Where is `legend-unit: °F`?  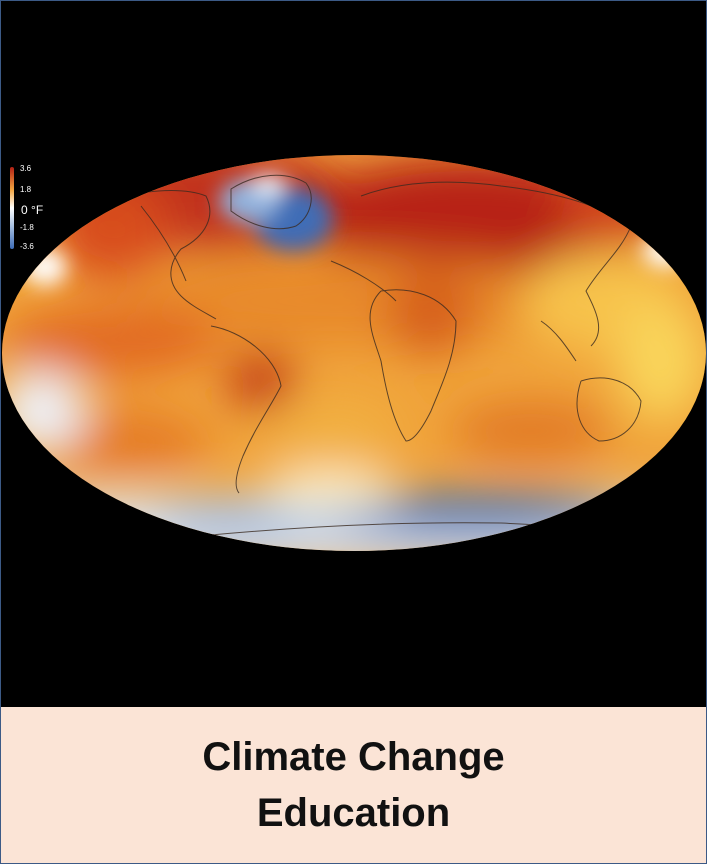 legend-unit: °F is located at coordinates (37, 210).